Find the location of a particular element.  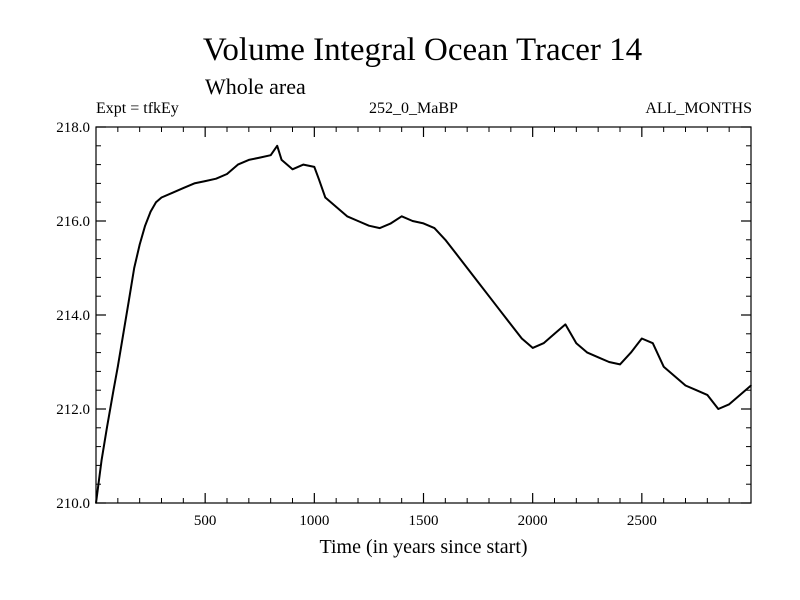

x-tick-label: 2000 is located at coordinates (533, 521).